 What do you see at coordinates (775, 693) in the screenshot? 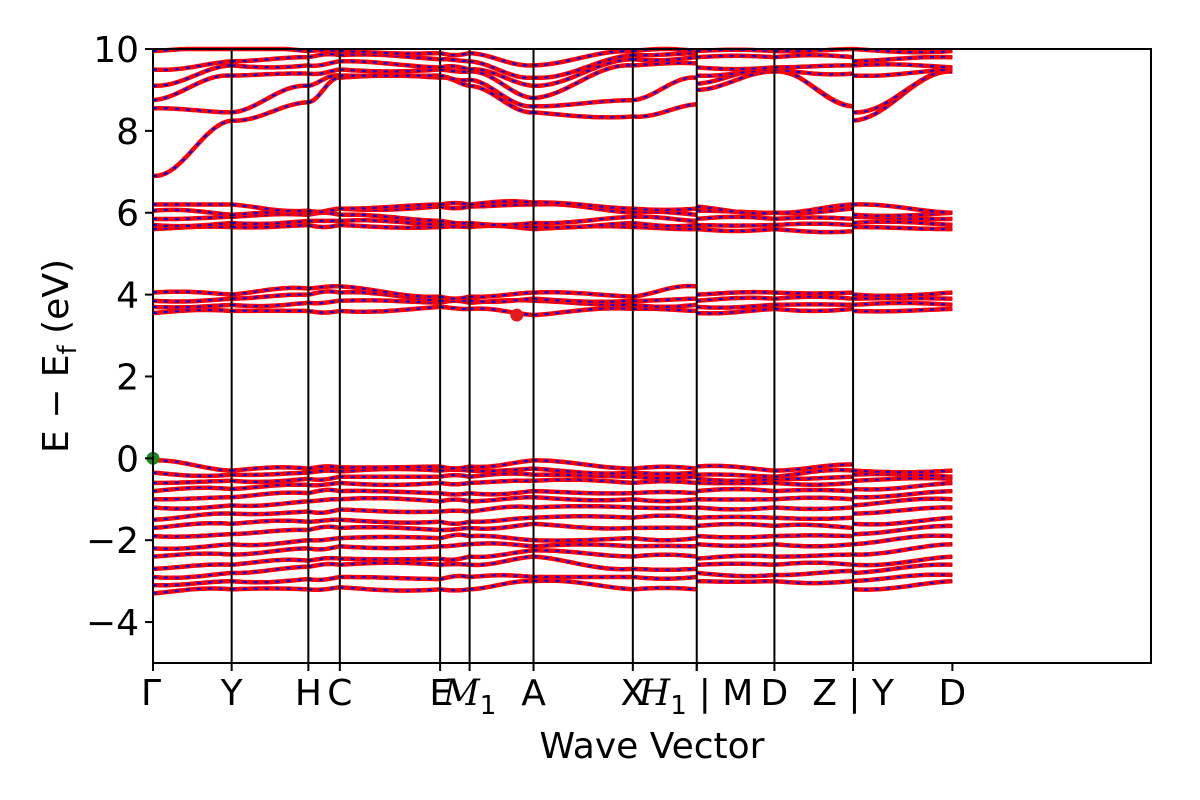
I see `x-tick-label: D` at bounding box center [775, 693].